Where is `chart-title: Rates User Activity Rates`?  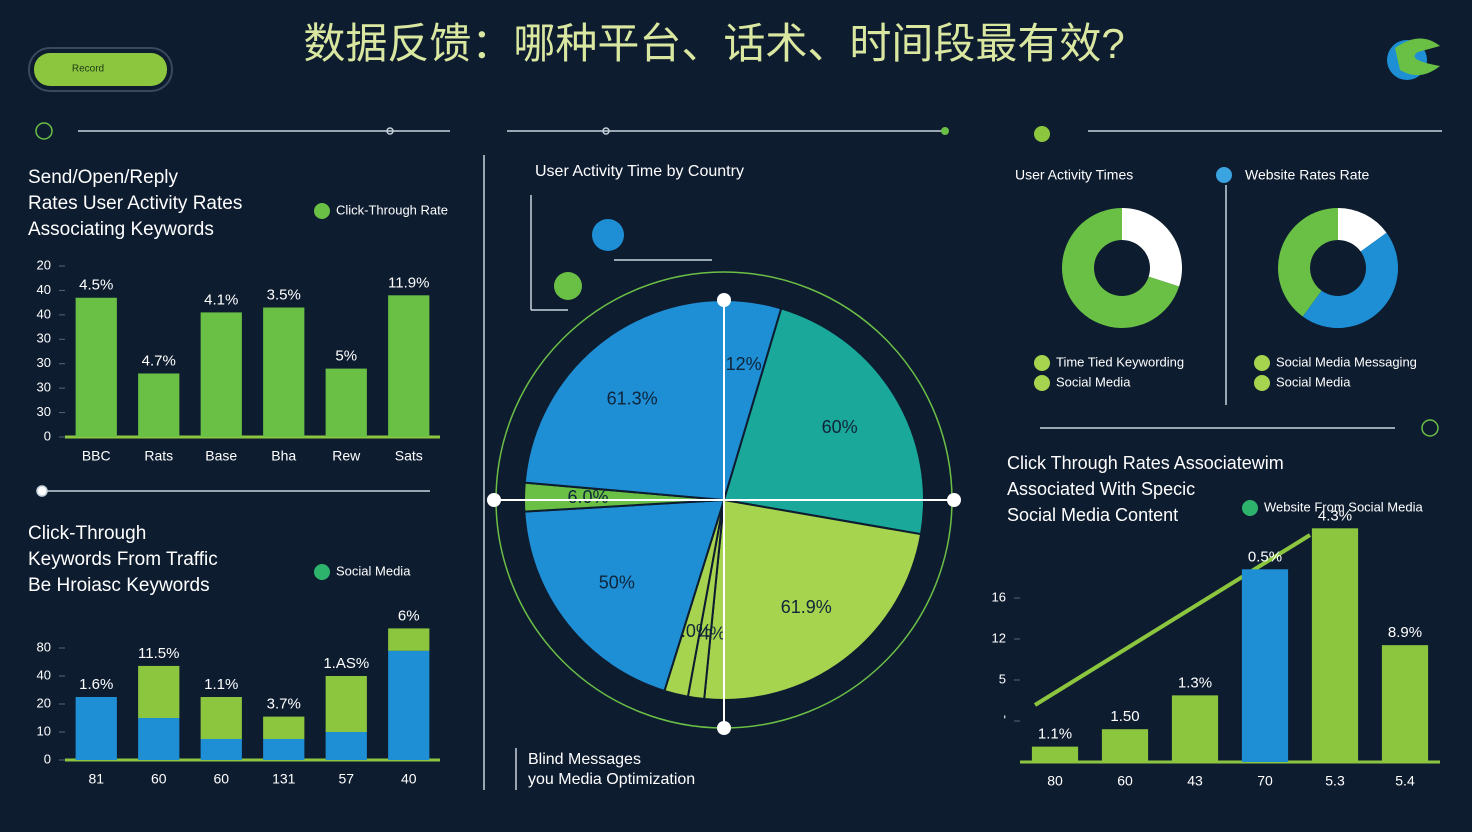 chart-title: Rates User Activity Rates is located at coordinates (135, 203).